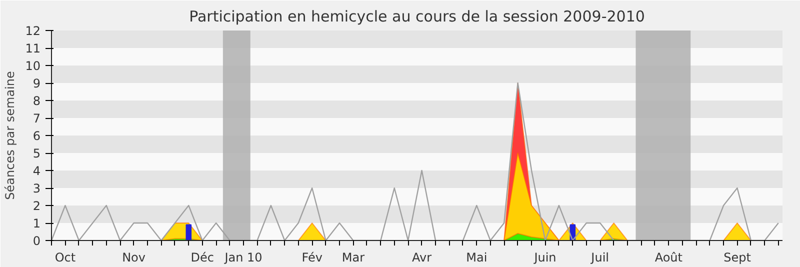  I want to click on x-tick-label: Août, so click(668, 257).